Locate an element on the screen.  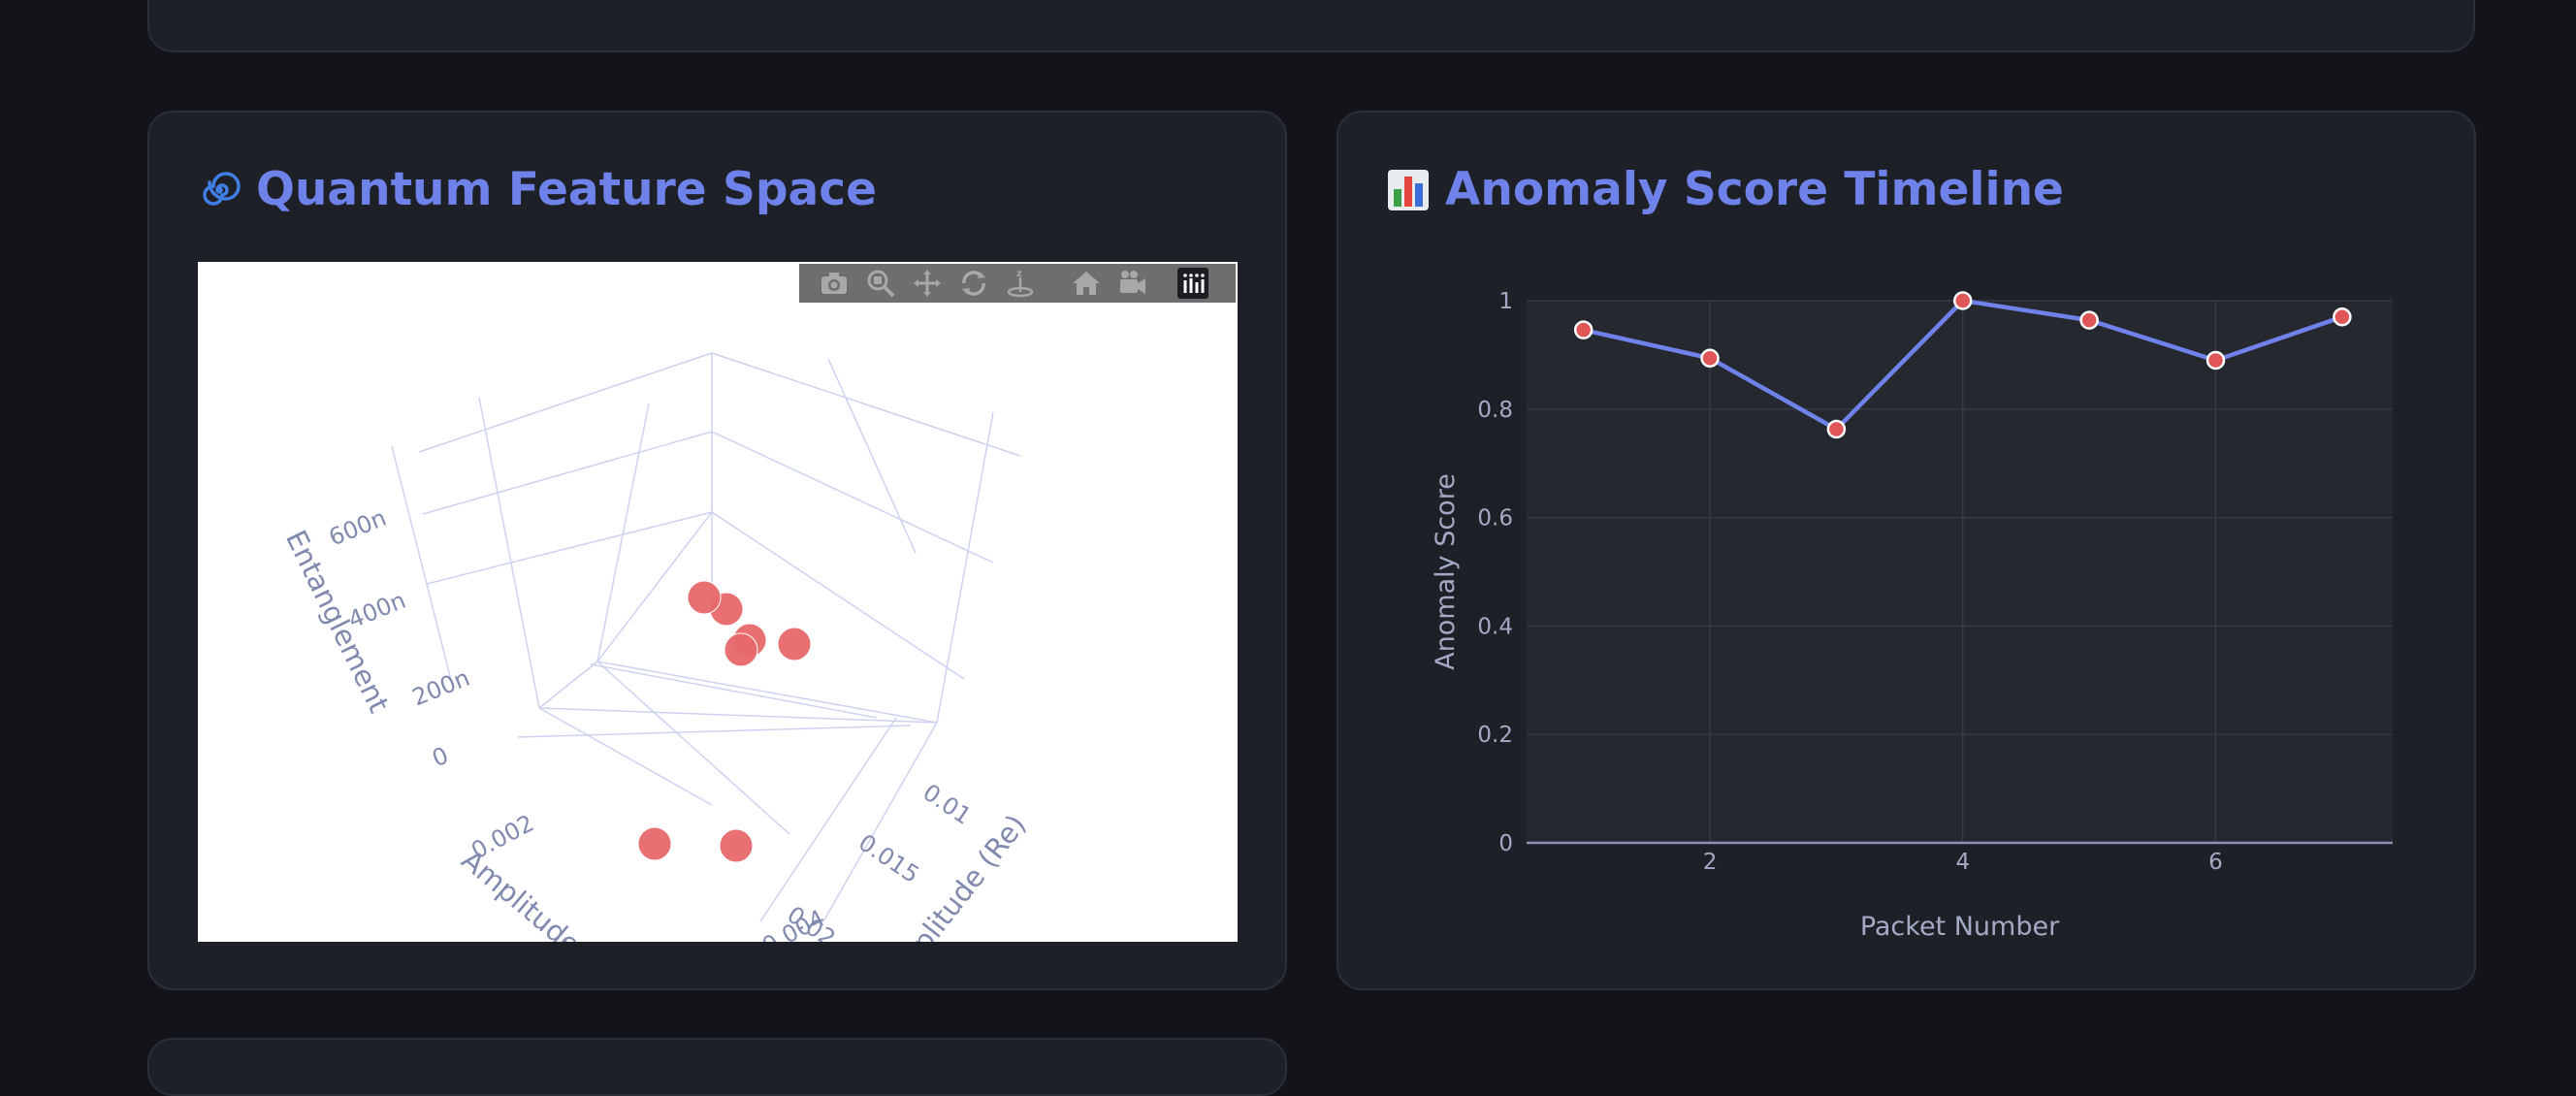
plot-modebar: z is located at coordinates (1017, 283).